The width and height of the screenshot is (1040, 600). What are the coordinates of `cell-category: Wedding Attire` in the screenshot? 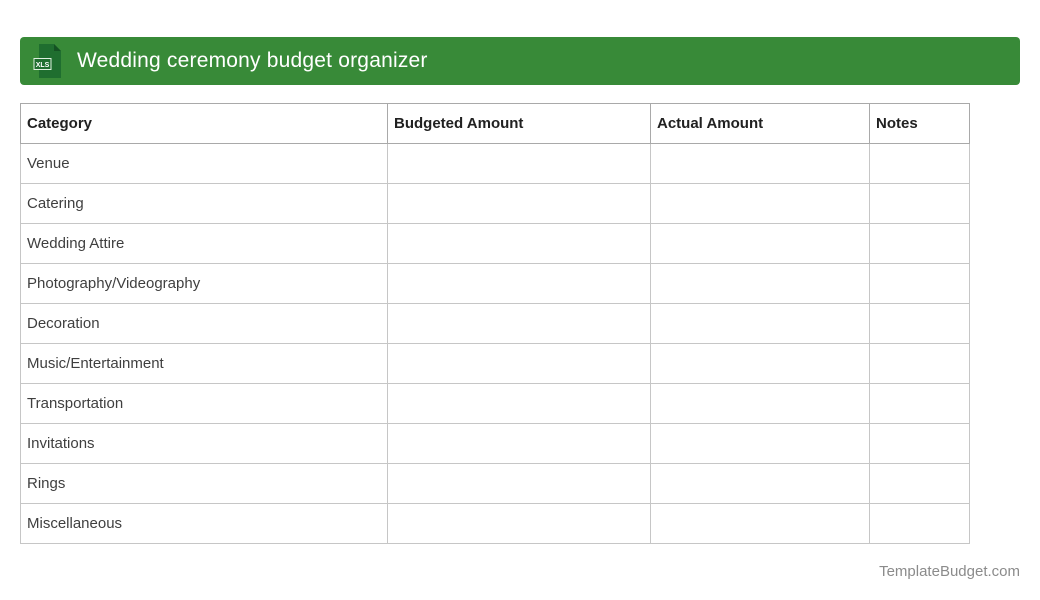 It's located at (204, 243).